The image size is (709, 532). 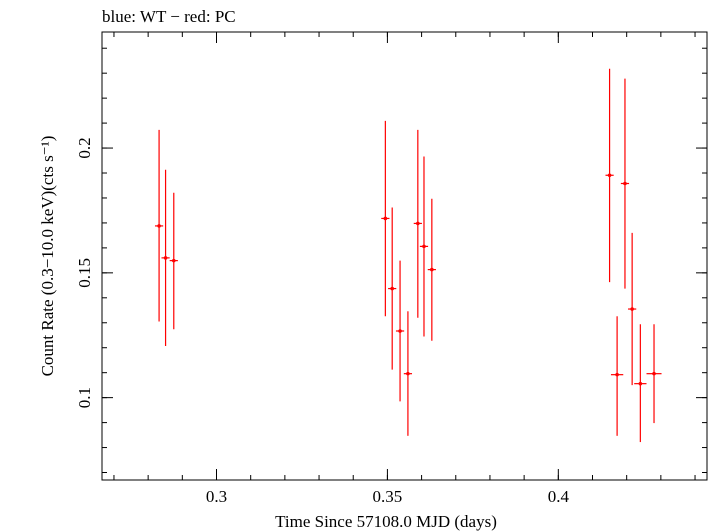 What do you see at coordinates (84, 147) in the screenshot?
I see `y-tick-label: 0.2` at bounding box center [84, 147].